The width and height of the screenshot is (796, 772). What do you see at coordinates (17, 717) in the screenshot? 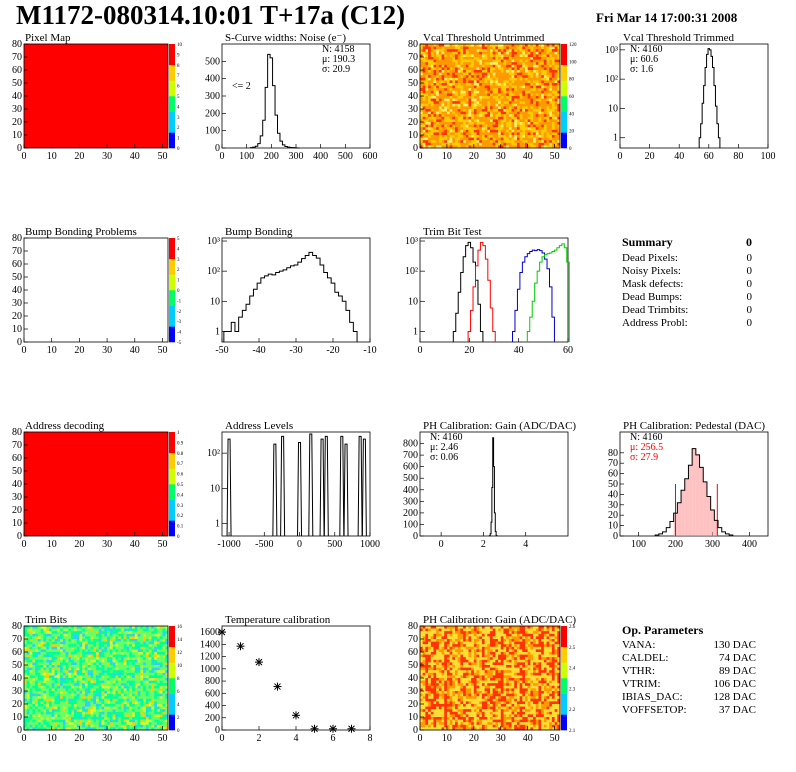
I see `y-tick-label: 10` at bounding box center [17, 717].